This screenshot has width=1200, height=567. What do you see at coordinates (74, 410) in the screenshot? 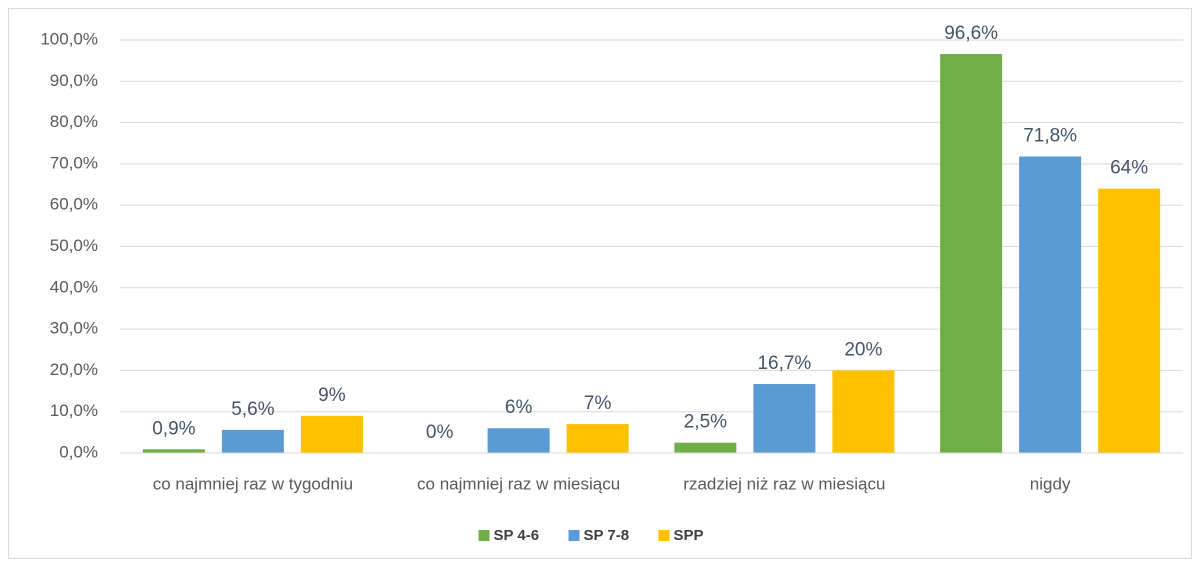
I see `y-tick-label: 10,0%` at bounding box center [74, 410].